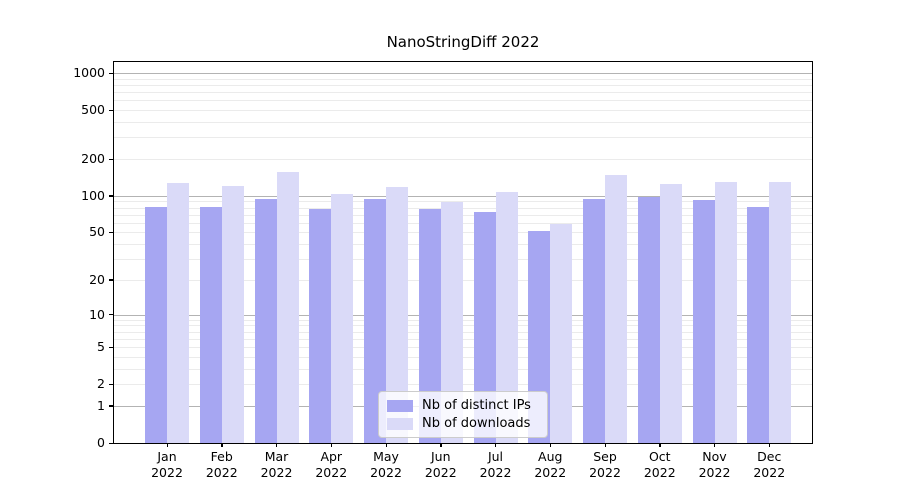 The image size is (900, 500). Describe the element at coordinates (440, 464) in the screenshot. I see `x-tick-label-jun: Jun 2022` at that location.